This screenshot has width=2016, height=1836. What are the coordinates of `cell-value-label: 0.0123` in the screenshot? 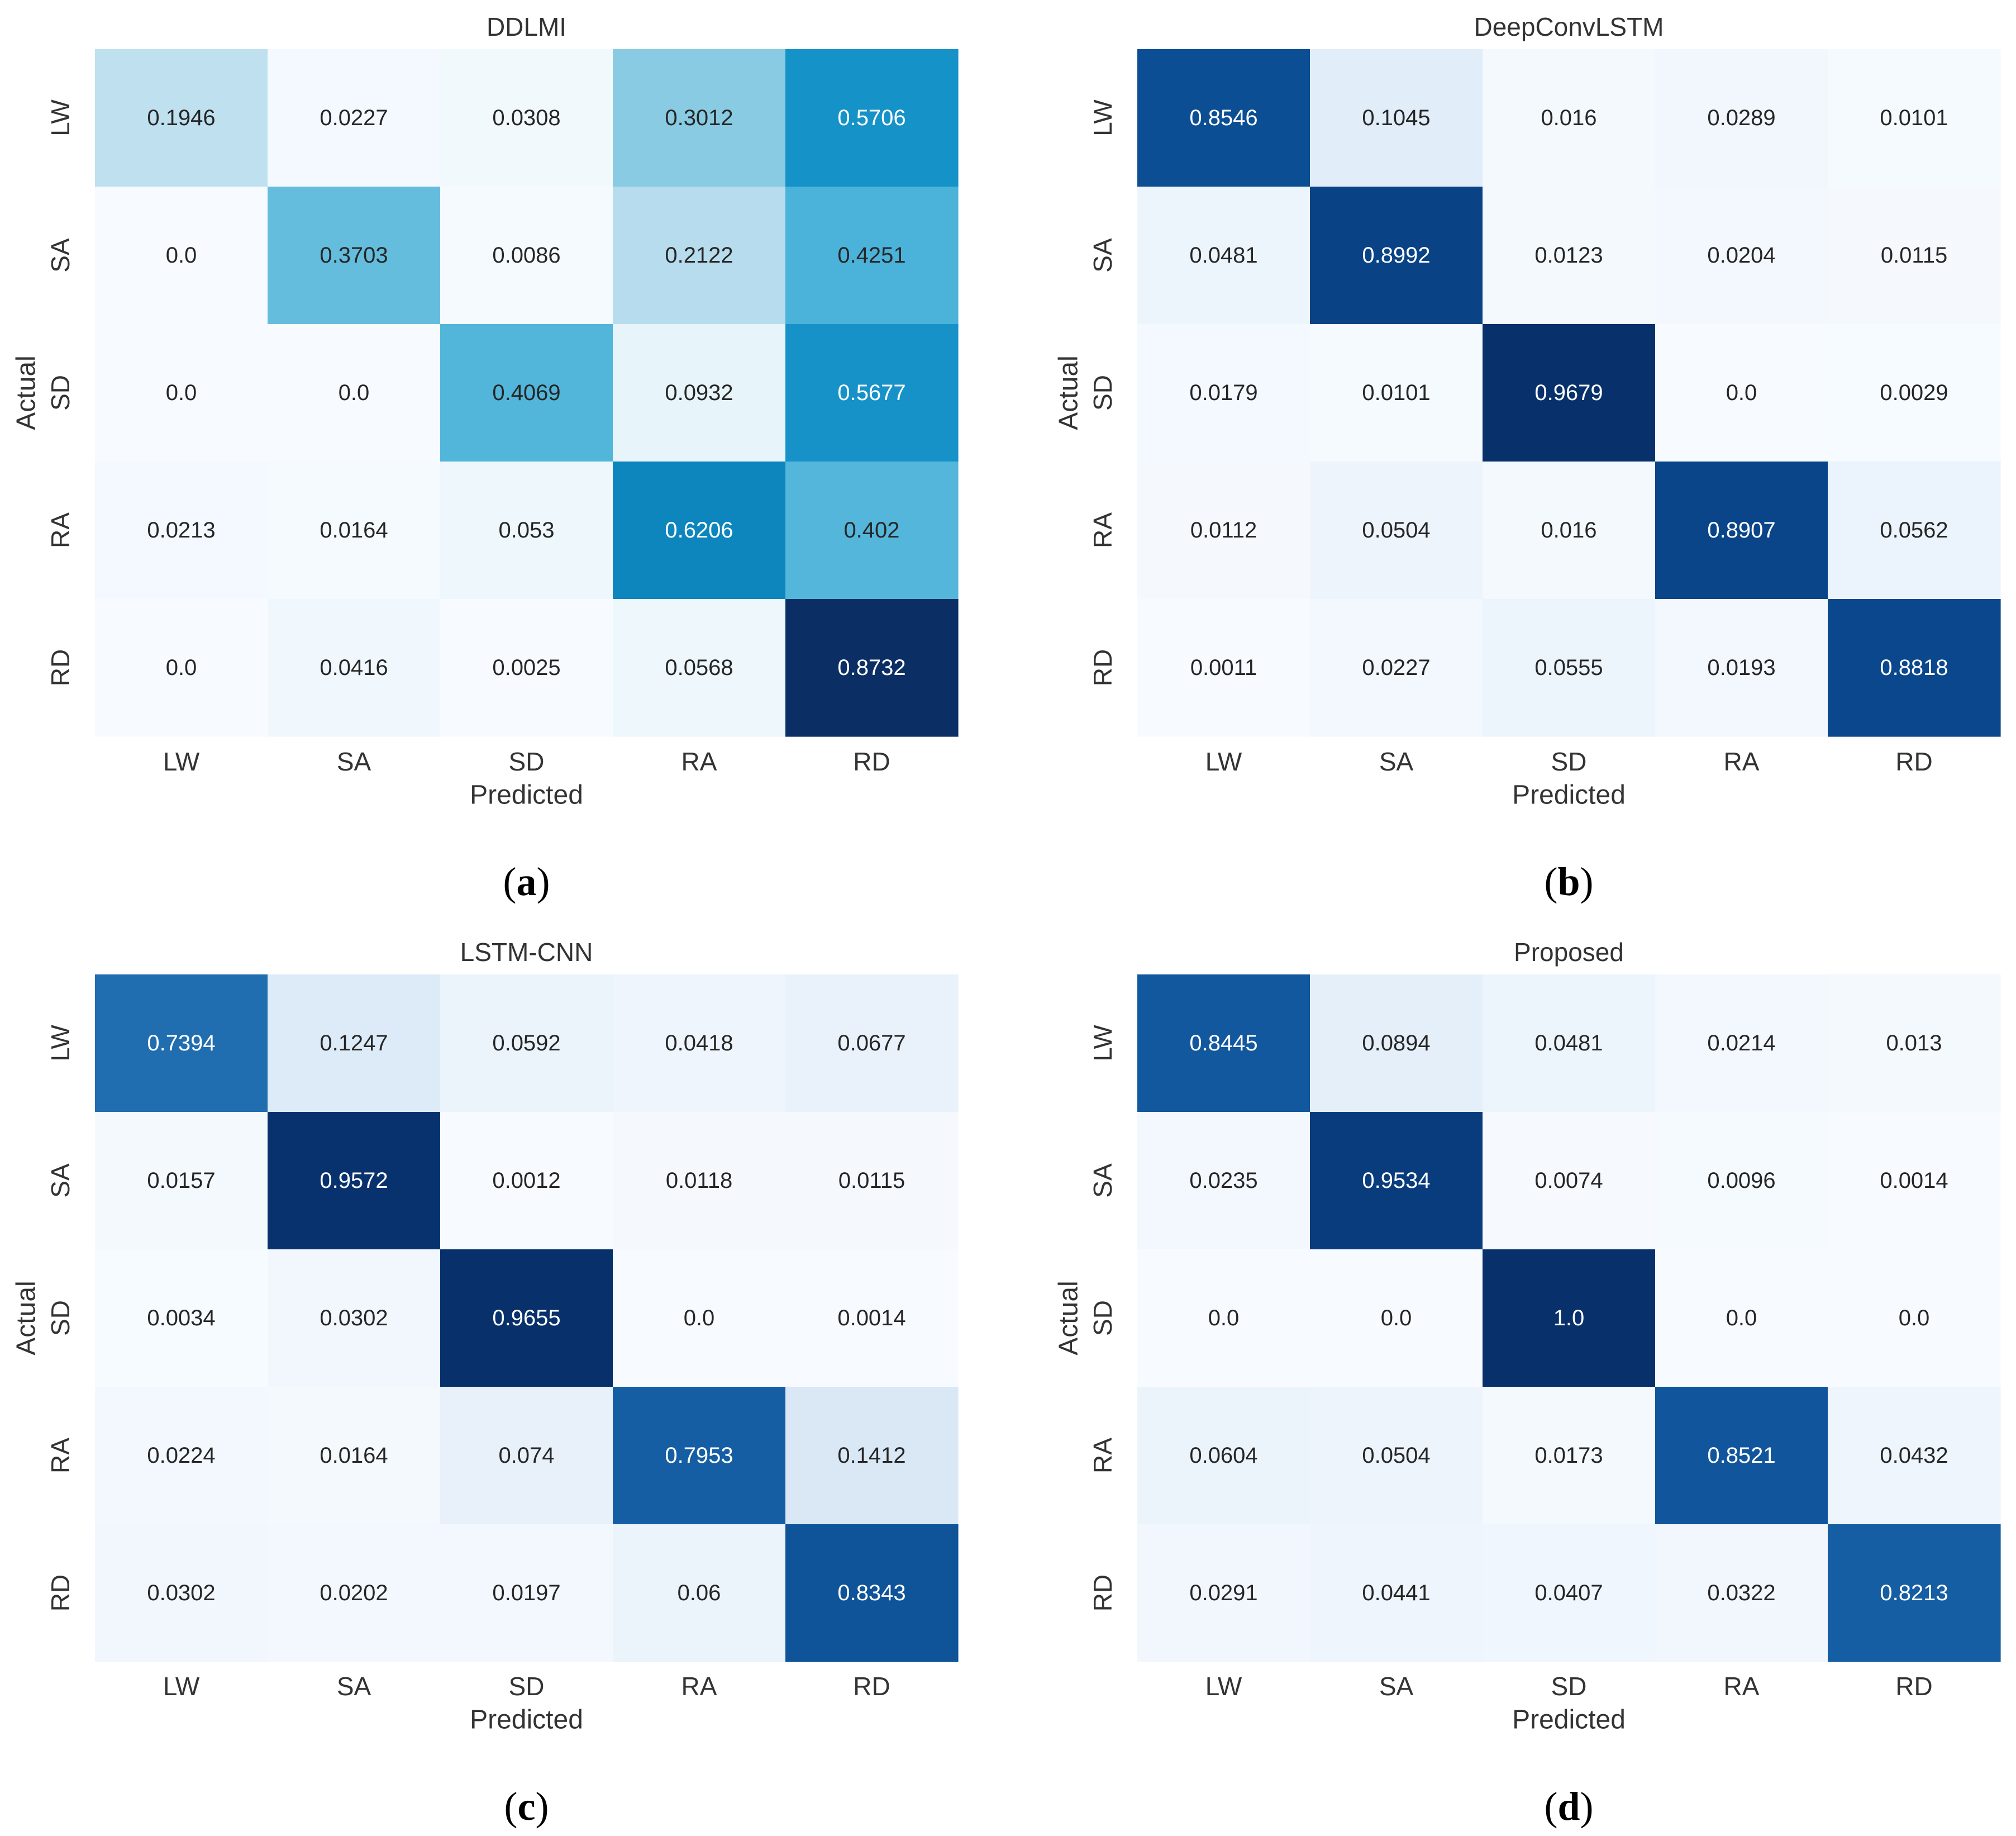 It's located at (1568, 255).